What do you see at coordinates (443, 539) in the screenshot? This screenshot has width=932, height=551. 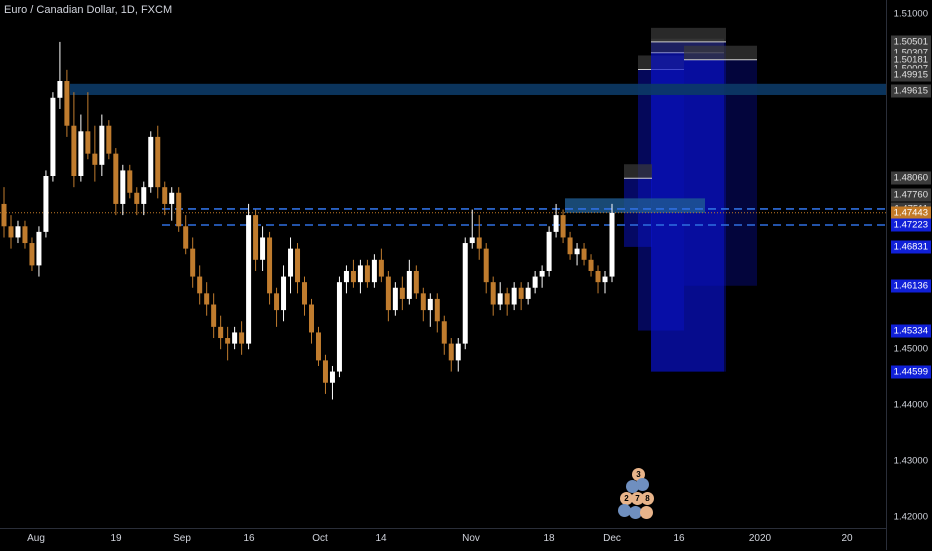 I see `time-axis: Aug 19 Sep 16 Oct 14 Nov 18 Dec 16 2020 20` at bounding box center [443, 539].